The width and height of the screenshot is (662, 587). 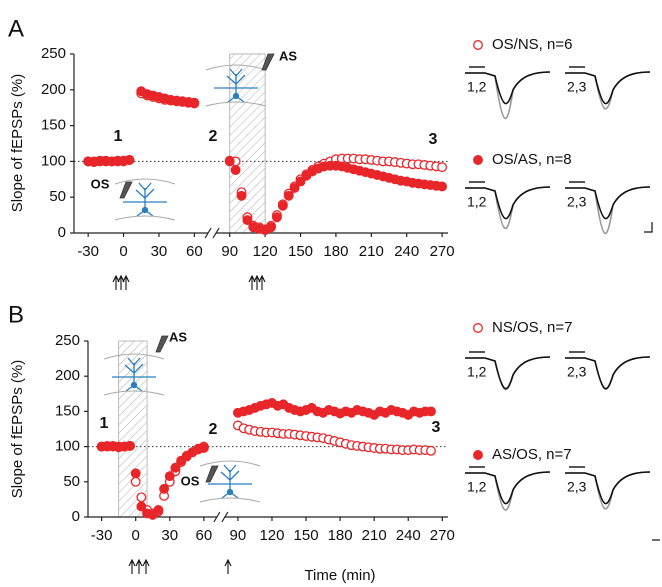 I want to click on x-tick-label: 240, so click(x=406, y=251).